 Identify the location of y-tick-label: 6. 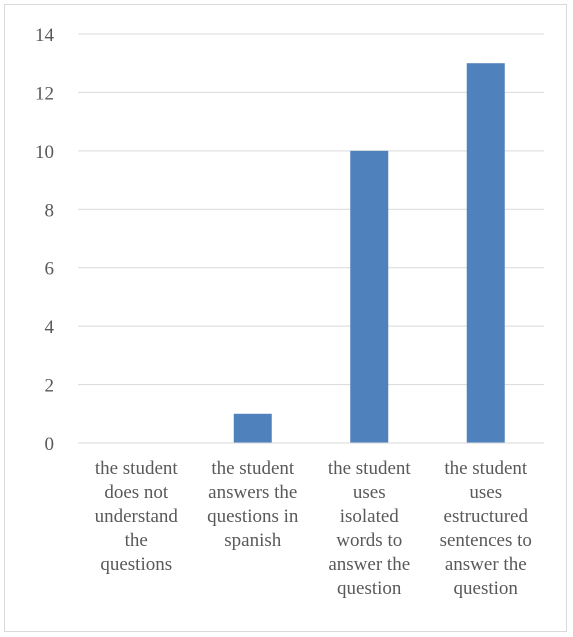
(50, 269).